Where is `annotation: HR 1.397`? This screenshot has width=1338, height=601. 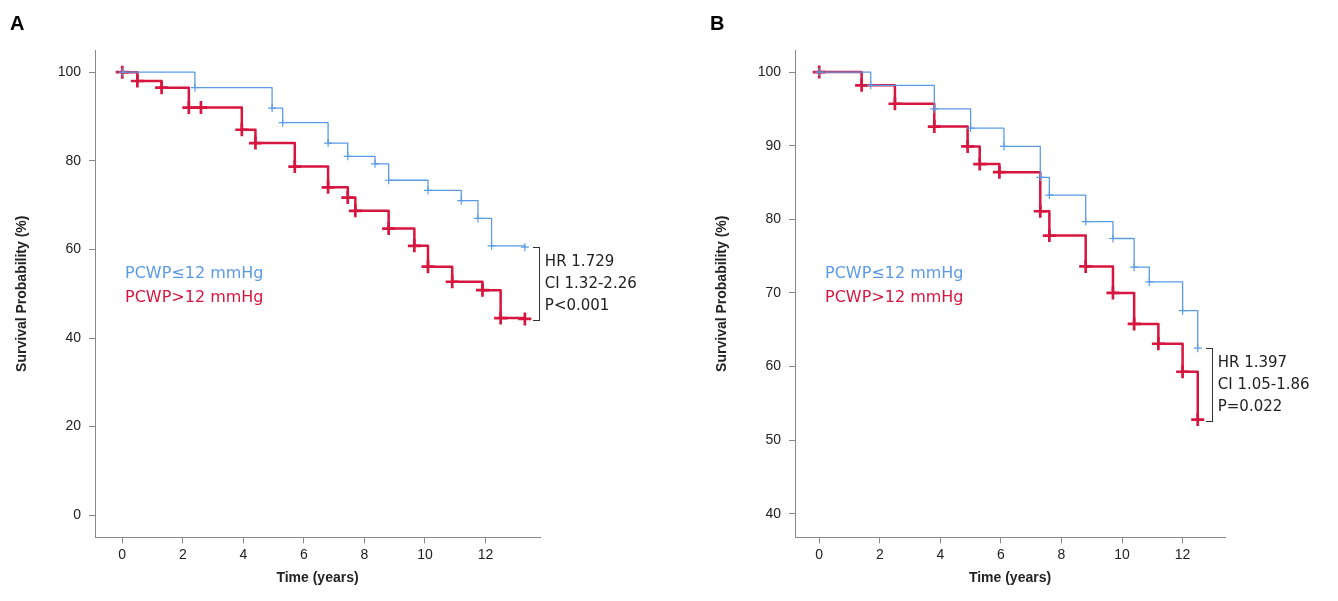
annotation: HR 1.397 is located at coordinates (1253, 362).